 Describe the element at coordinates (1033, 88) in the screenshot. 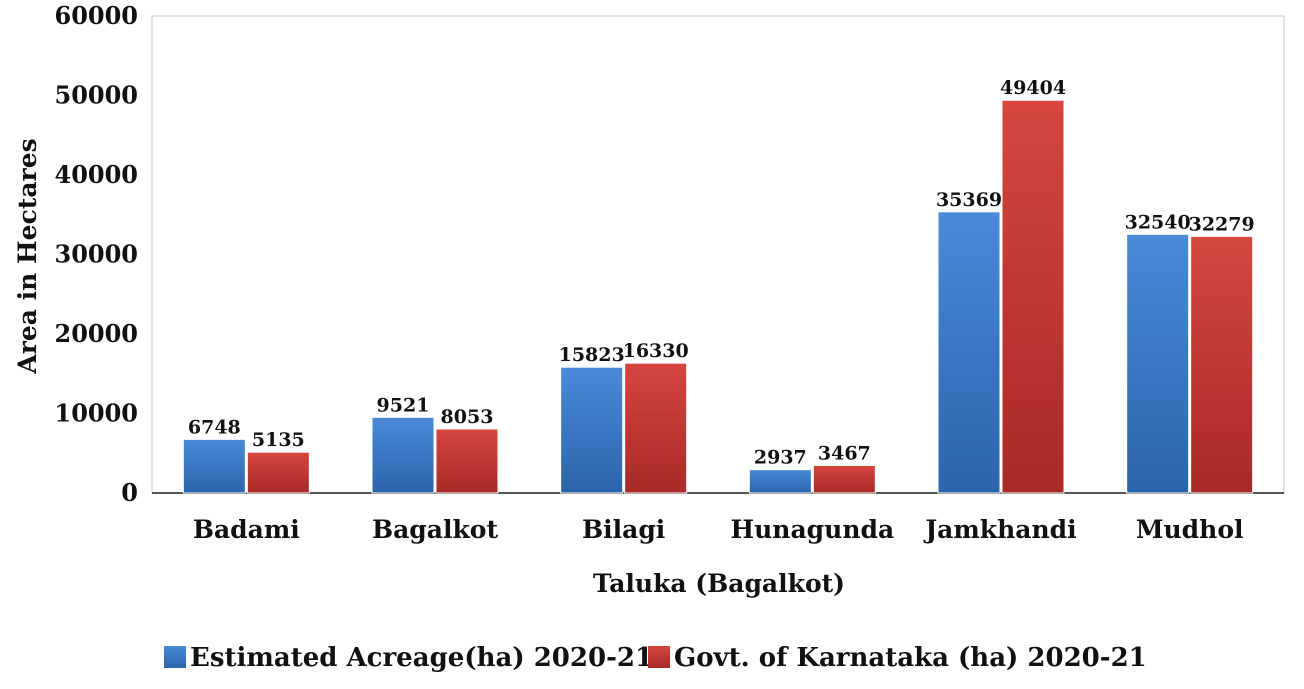

I see `data-label: 49404` at that location.